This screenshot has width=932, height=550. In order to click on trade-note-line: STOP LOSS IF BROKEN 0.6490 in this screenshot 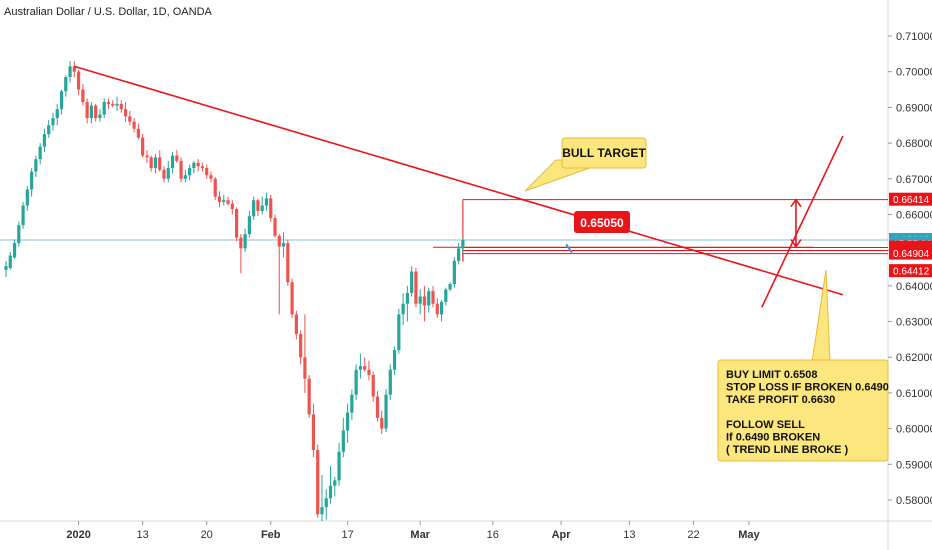, I will do `click(807, 388)`.